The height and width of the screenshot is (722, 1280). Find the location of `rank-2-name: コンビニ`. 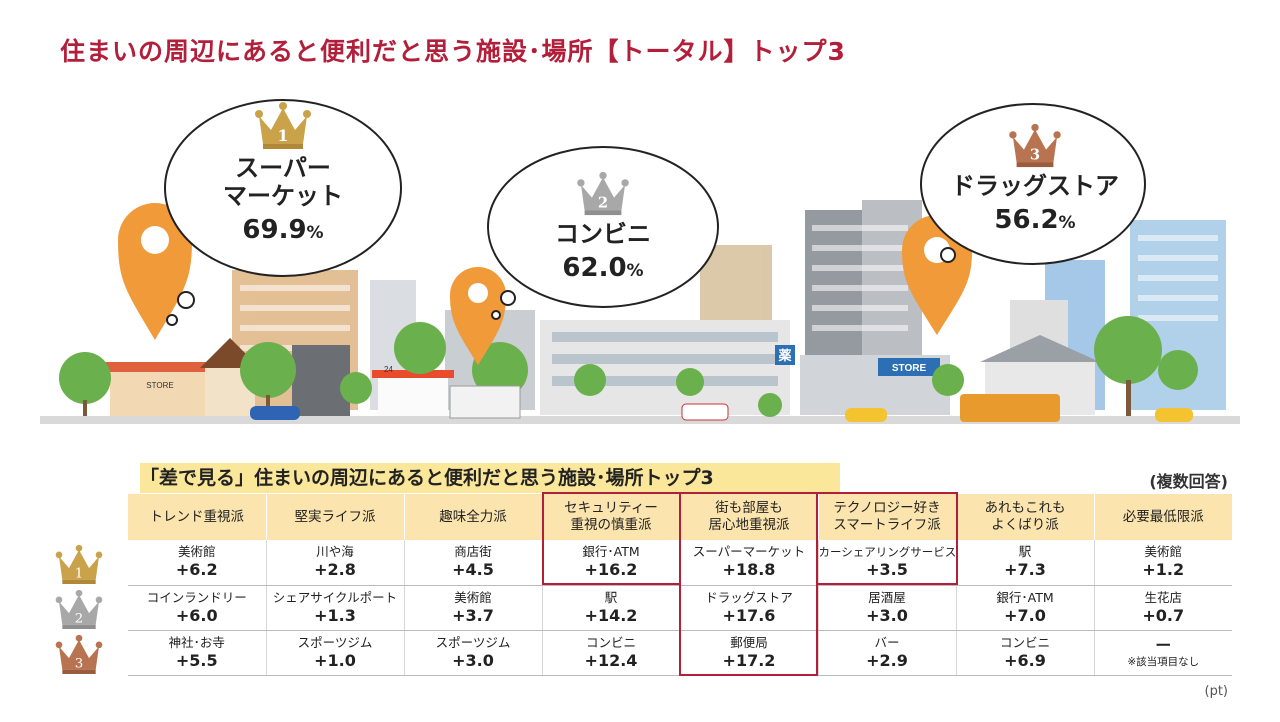

rank-2-name: コンビニ is located at coordinates (603, 234).